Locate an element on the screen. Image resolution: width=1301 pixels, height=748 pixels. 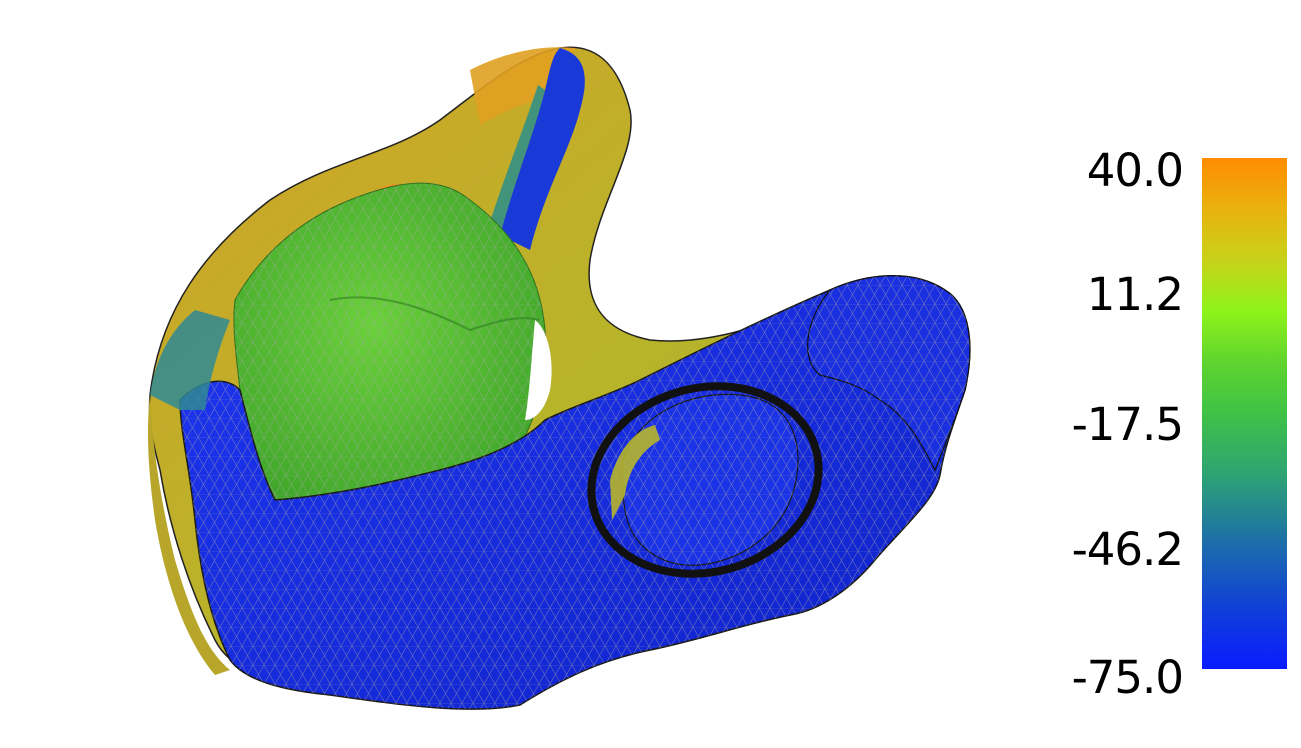
mesh-ring-yellow is located at coordinates (635, 472).